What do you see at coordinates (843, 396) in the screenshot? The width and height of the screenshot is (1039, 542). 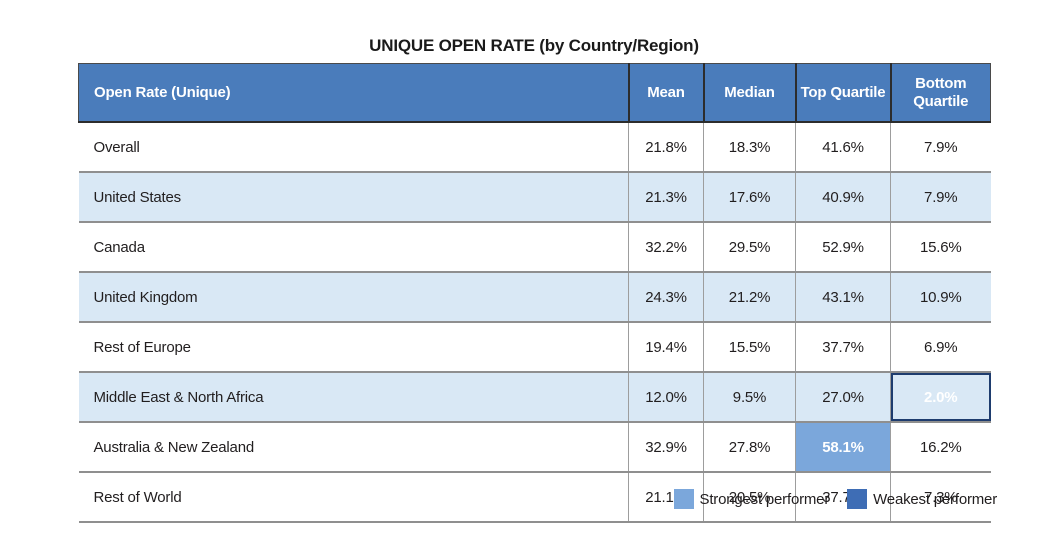 I see `top-quartile-value: 27.0%` at bounding box center [843, 396].